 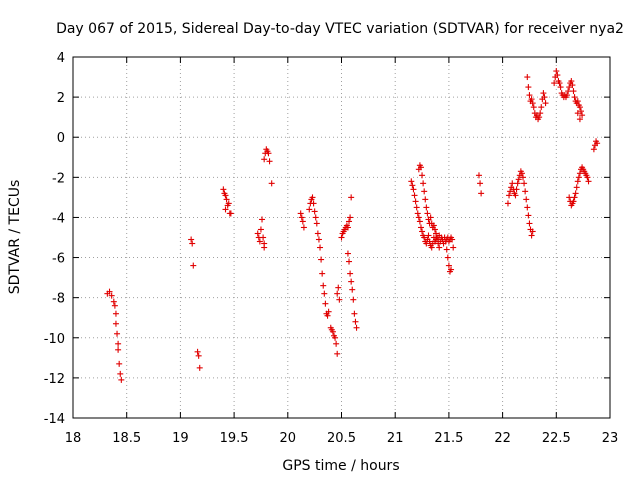 I want to click on x-tick-label: 21.5, so click(x=448, y=438).